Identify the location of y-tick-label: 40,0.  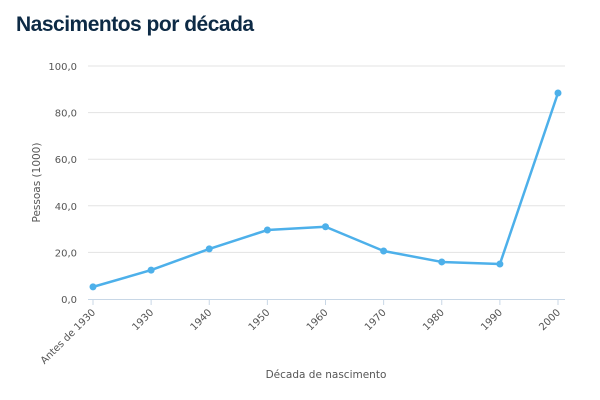
(66, 207).